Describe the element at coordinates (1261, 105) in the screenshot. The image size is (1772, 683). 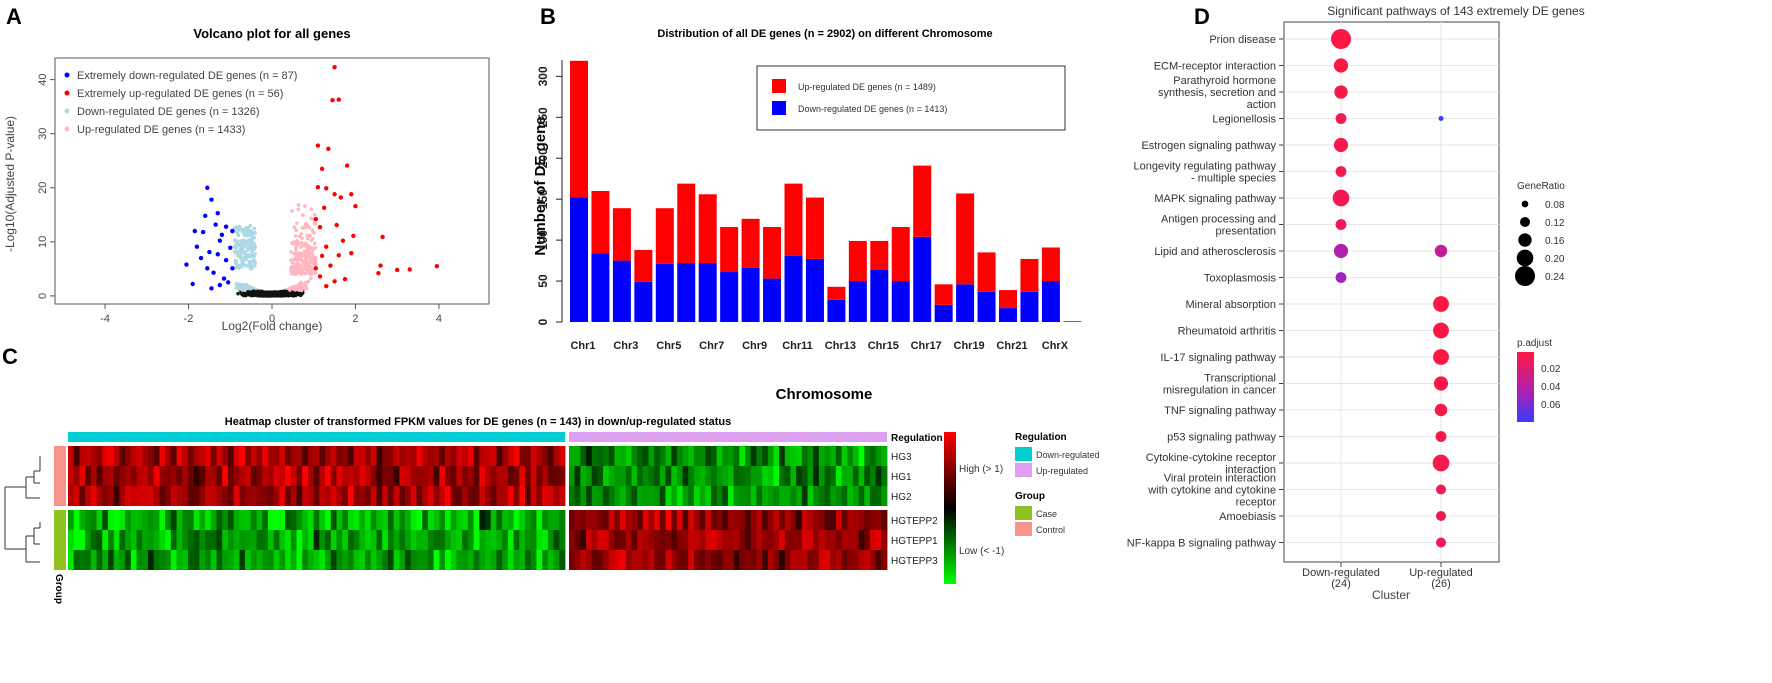
I see `pathway-label: action` at that location.